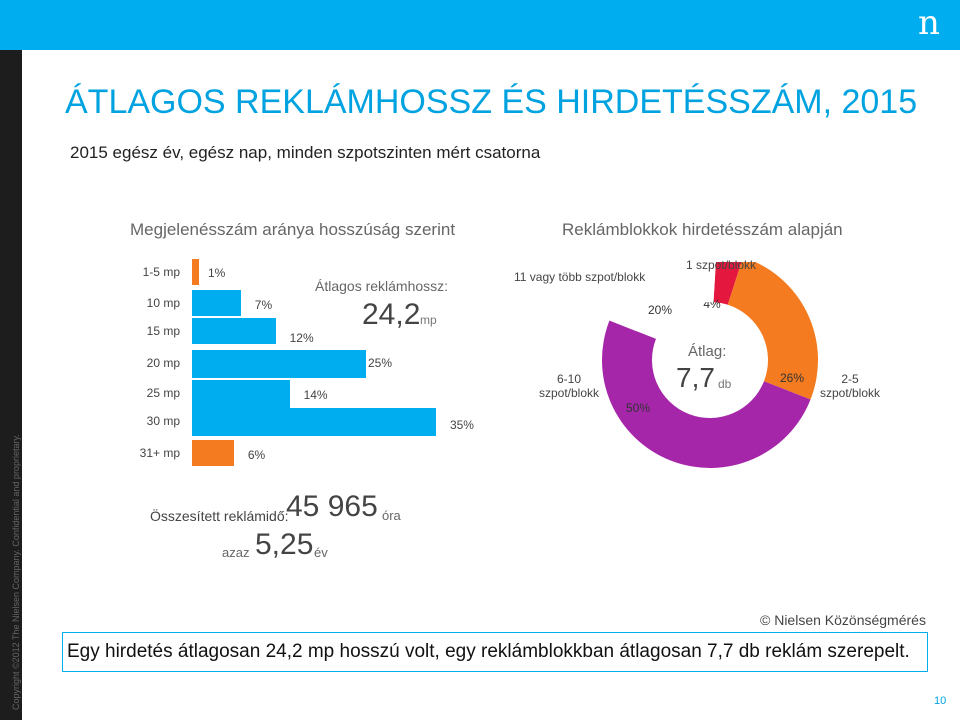  I want to click on bar-category-label: 25 mp, so click(163, 393).